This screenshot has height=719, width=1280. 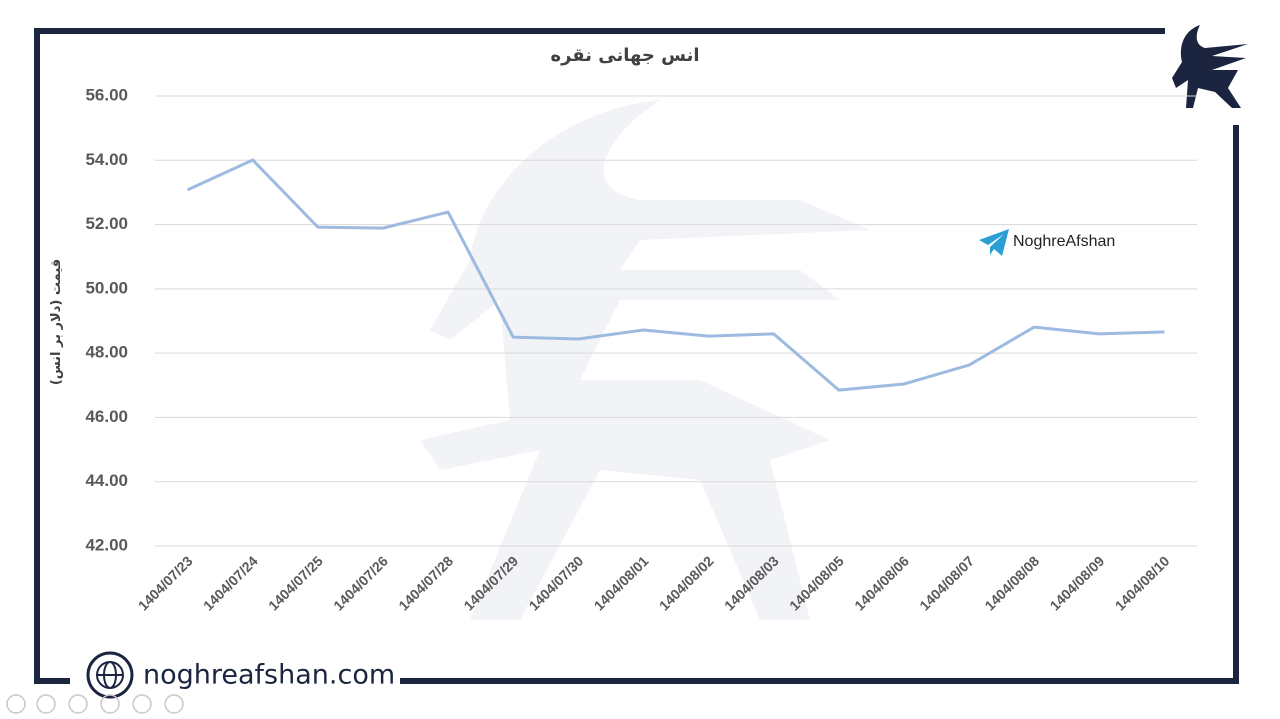 I want to click on x-tick-label: 1404/08/01, so click(x=621, y=583).